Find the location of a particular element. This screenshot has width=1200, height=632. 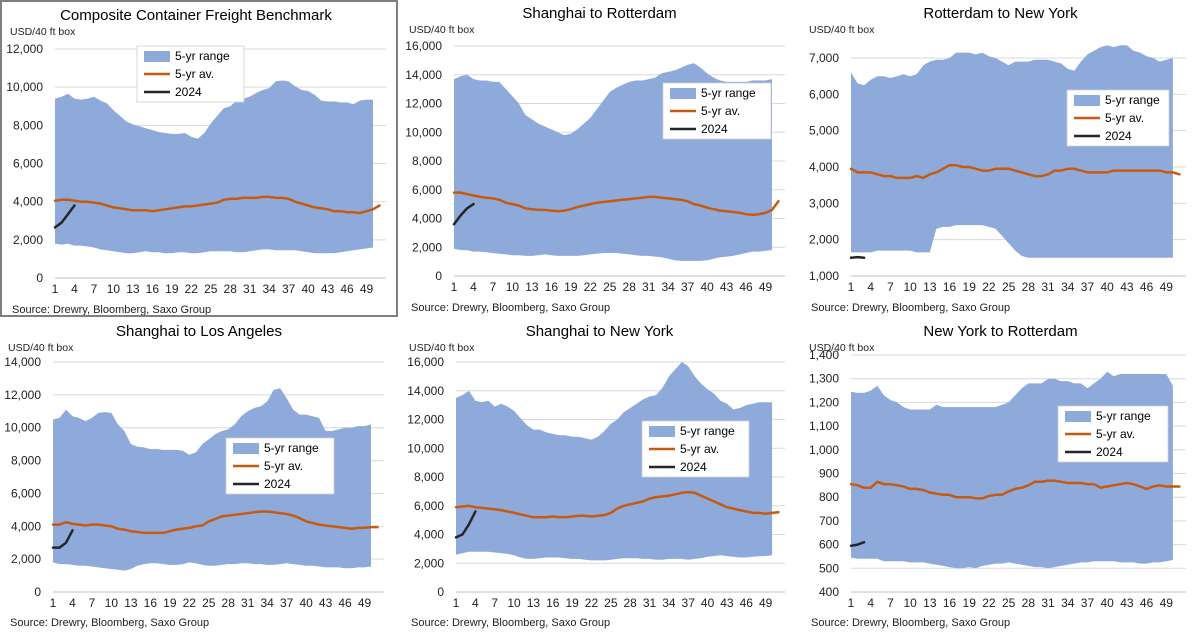

y-tick-label: 700 is located at coordinates (829, 521).